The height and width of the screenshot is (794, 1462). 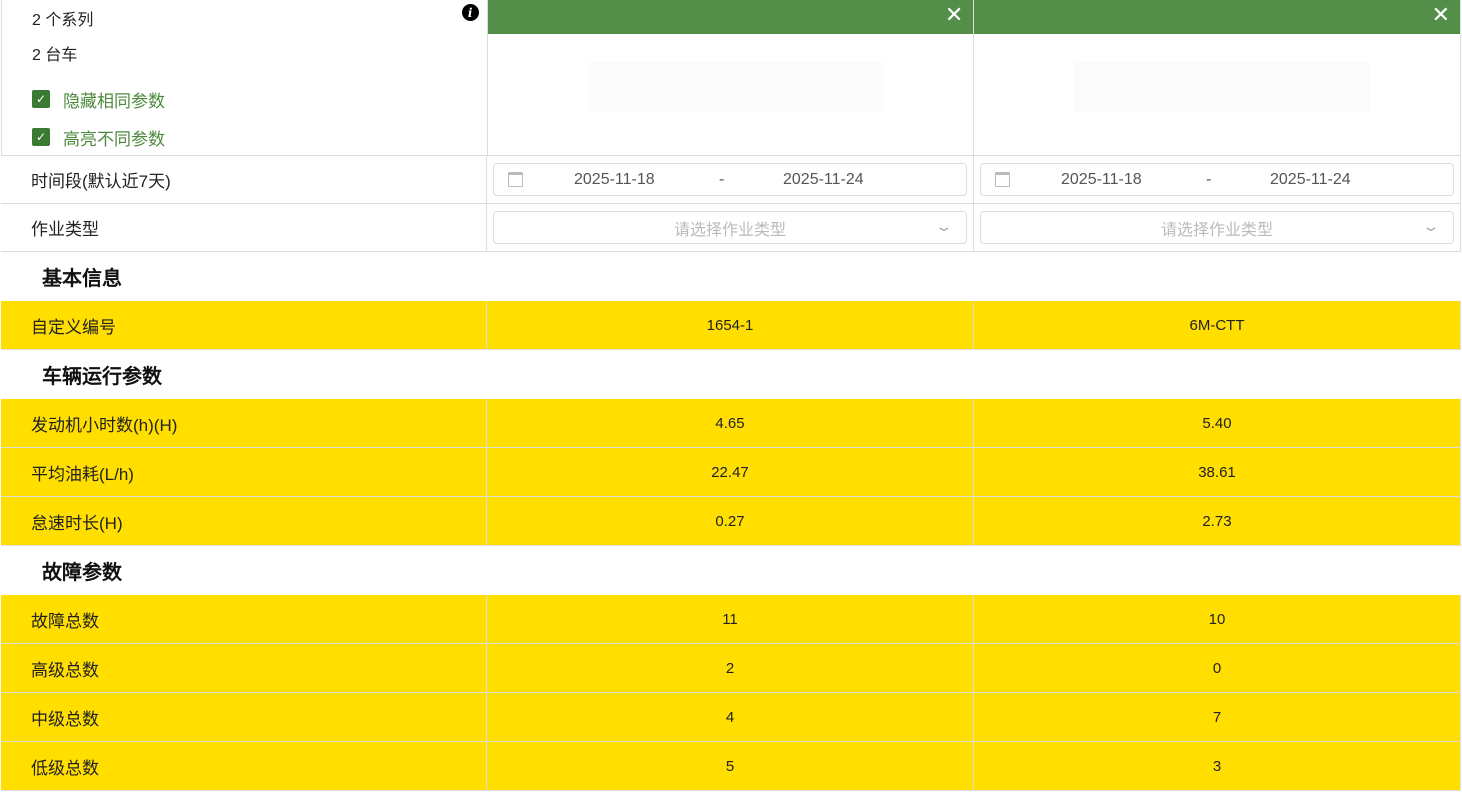 What do you see at coordinates (244, 717) in the screenshot?
I see `param-label: 中级总数` at bounding box center [244, 717].